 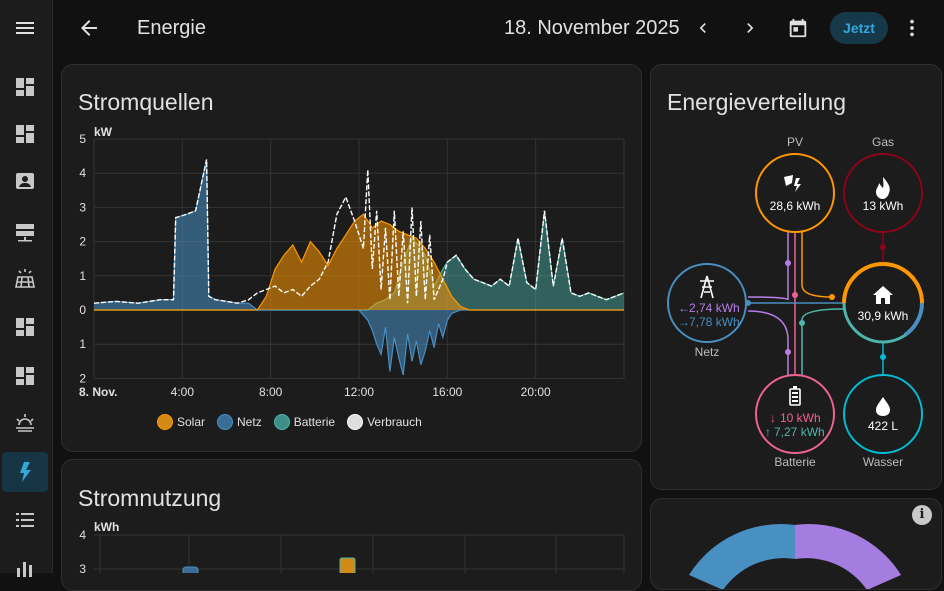 I want to click on back-button, so click(x=89, y=28).